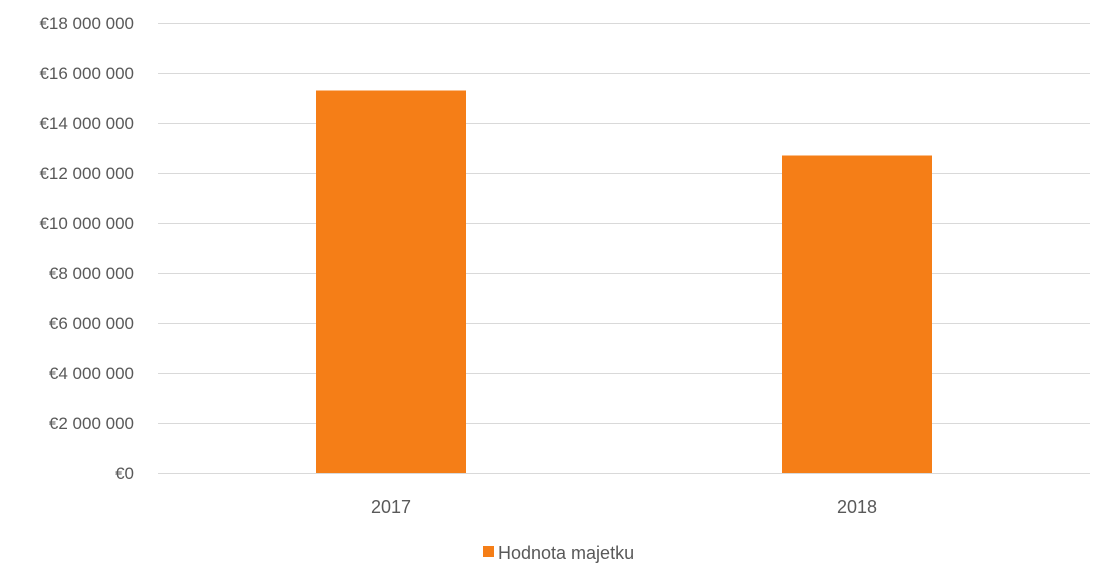  I want to click on legend: Hodnota majetku, so click(558, 553).